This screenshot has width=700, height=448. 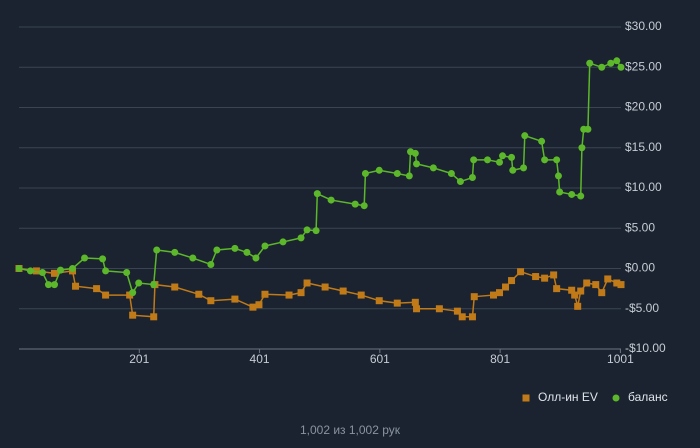 What do you see at coordinates (260, 359) in the screenshot?
I see `x-tick-label: 401` at bounding box center [260, 359].